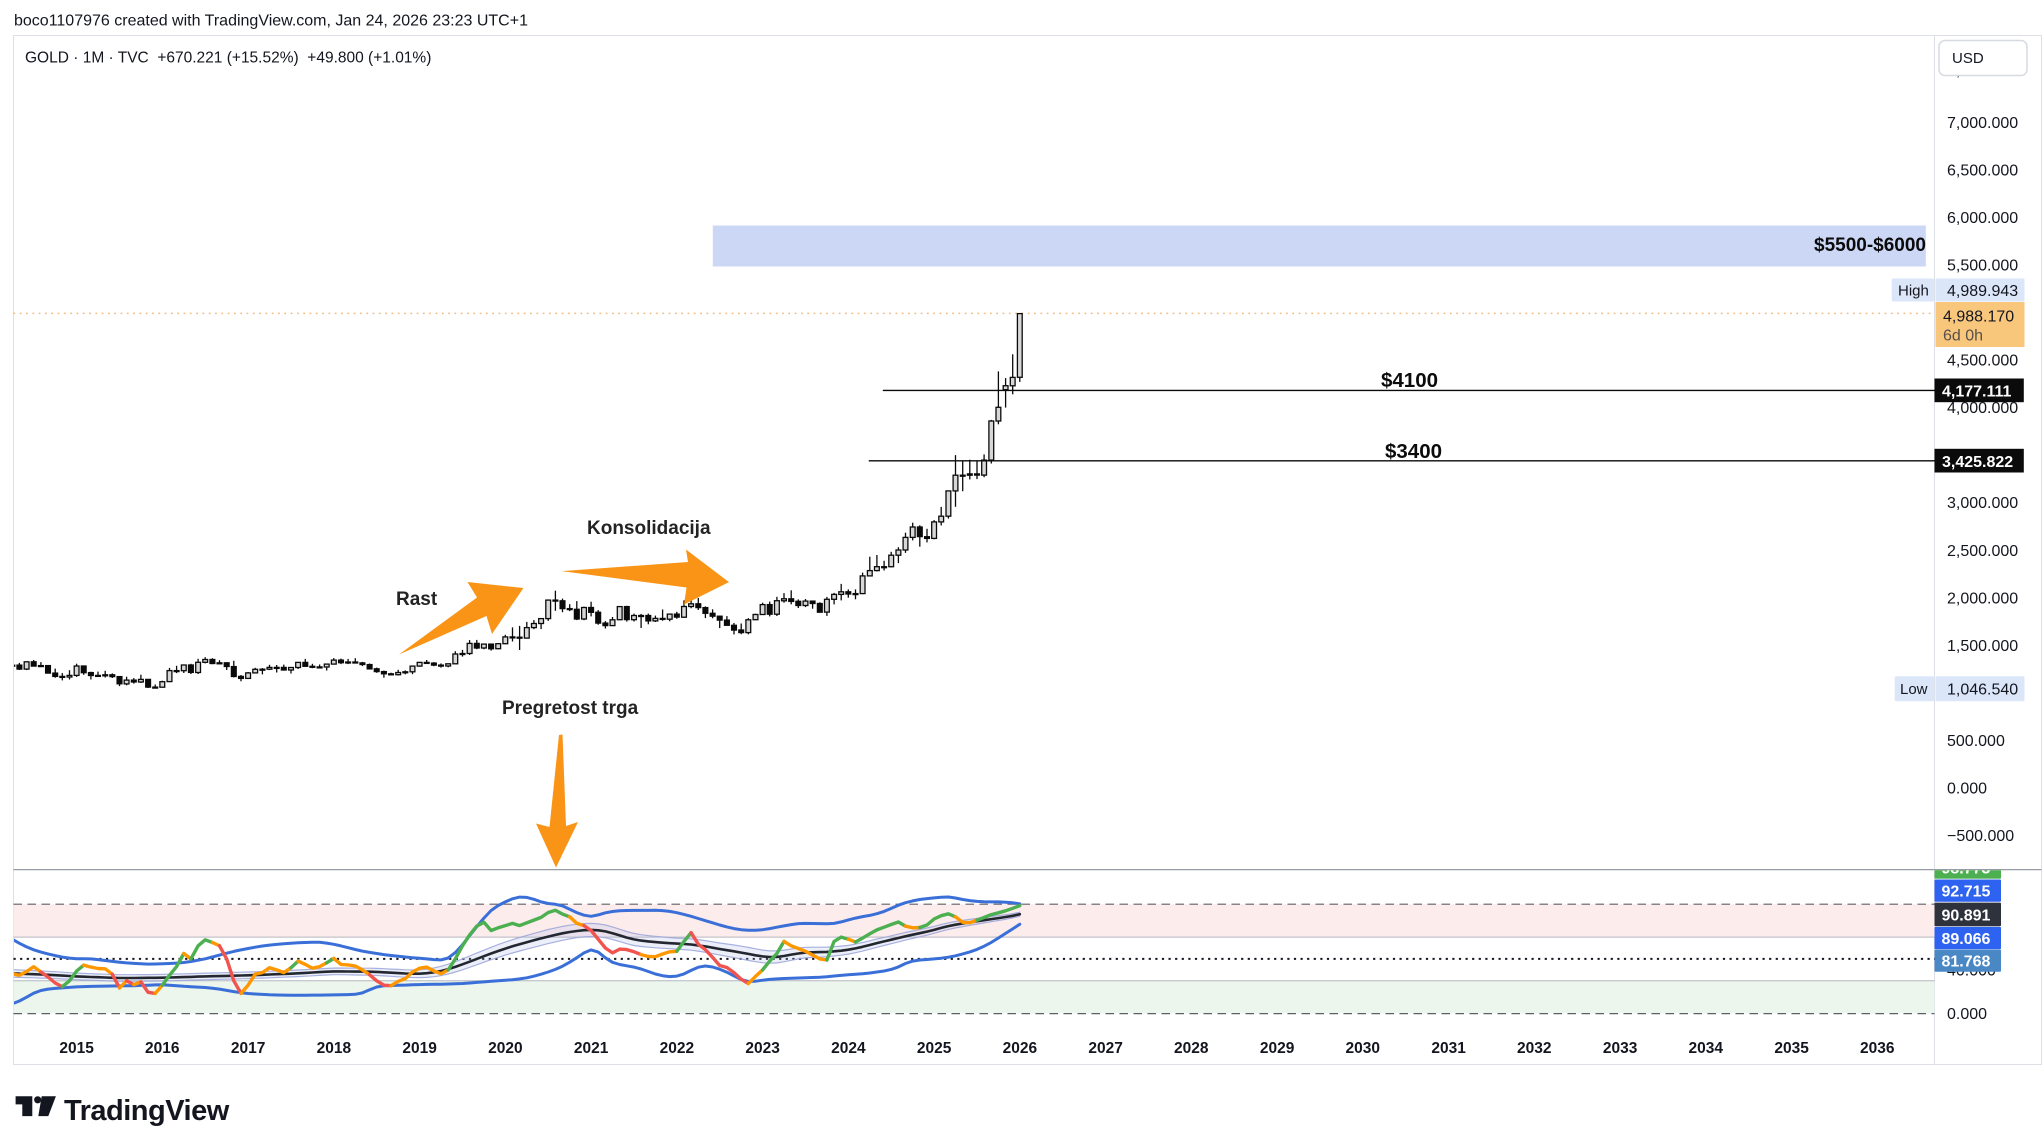 This screenshot has height=1147, width=2044. I want to click on svg-text: High, so click(1913, 291).